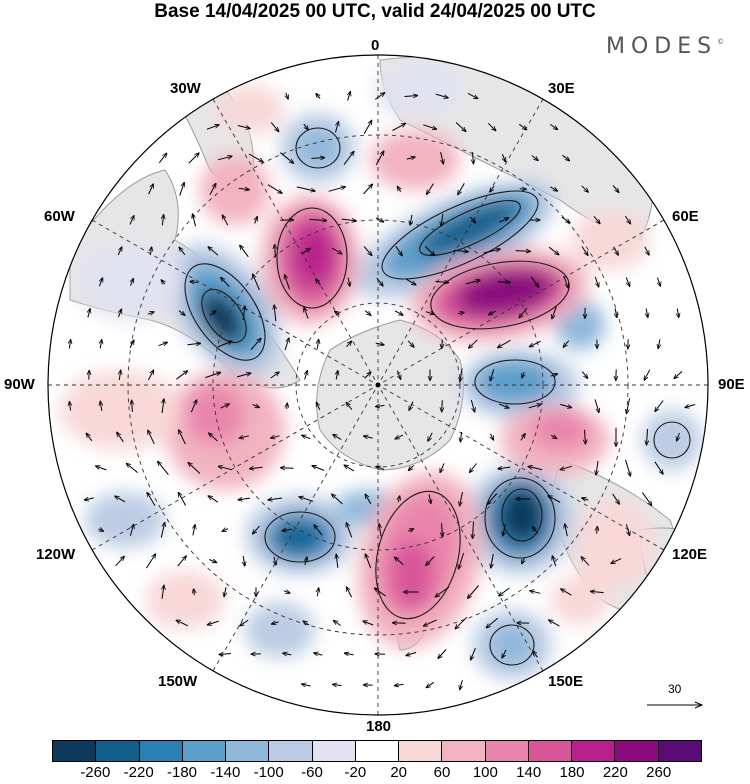  I want to click on lon-label-0: 0, so click(375, 45).